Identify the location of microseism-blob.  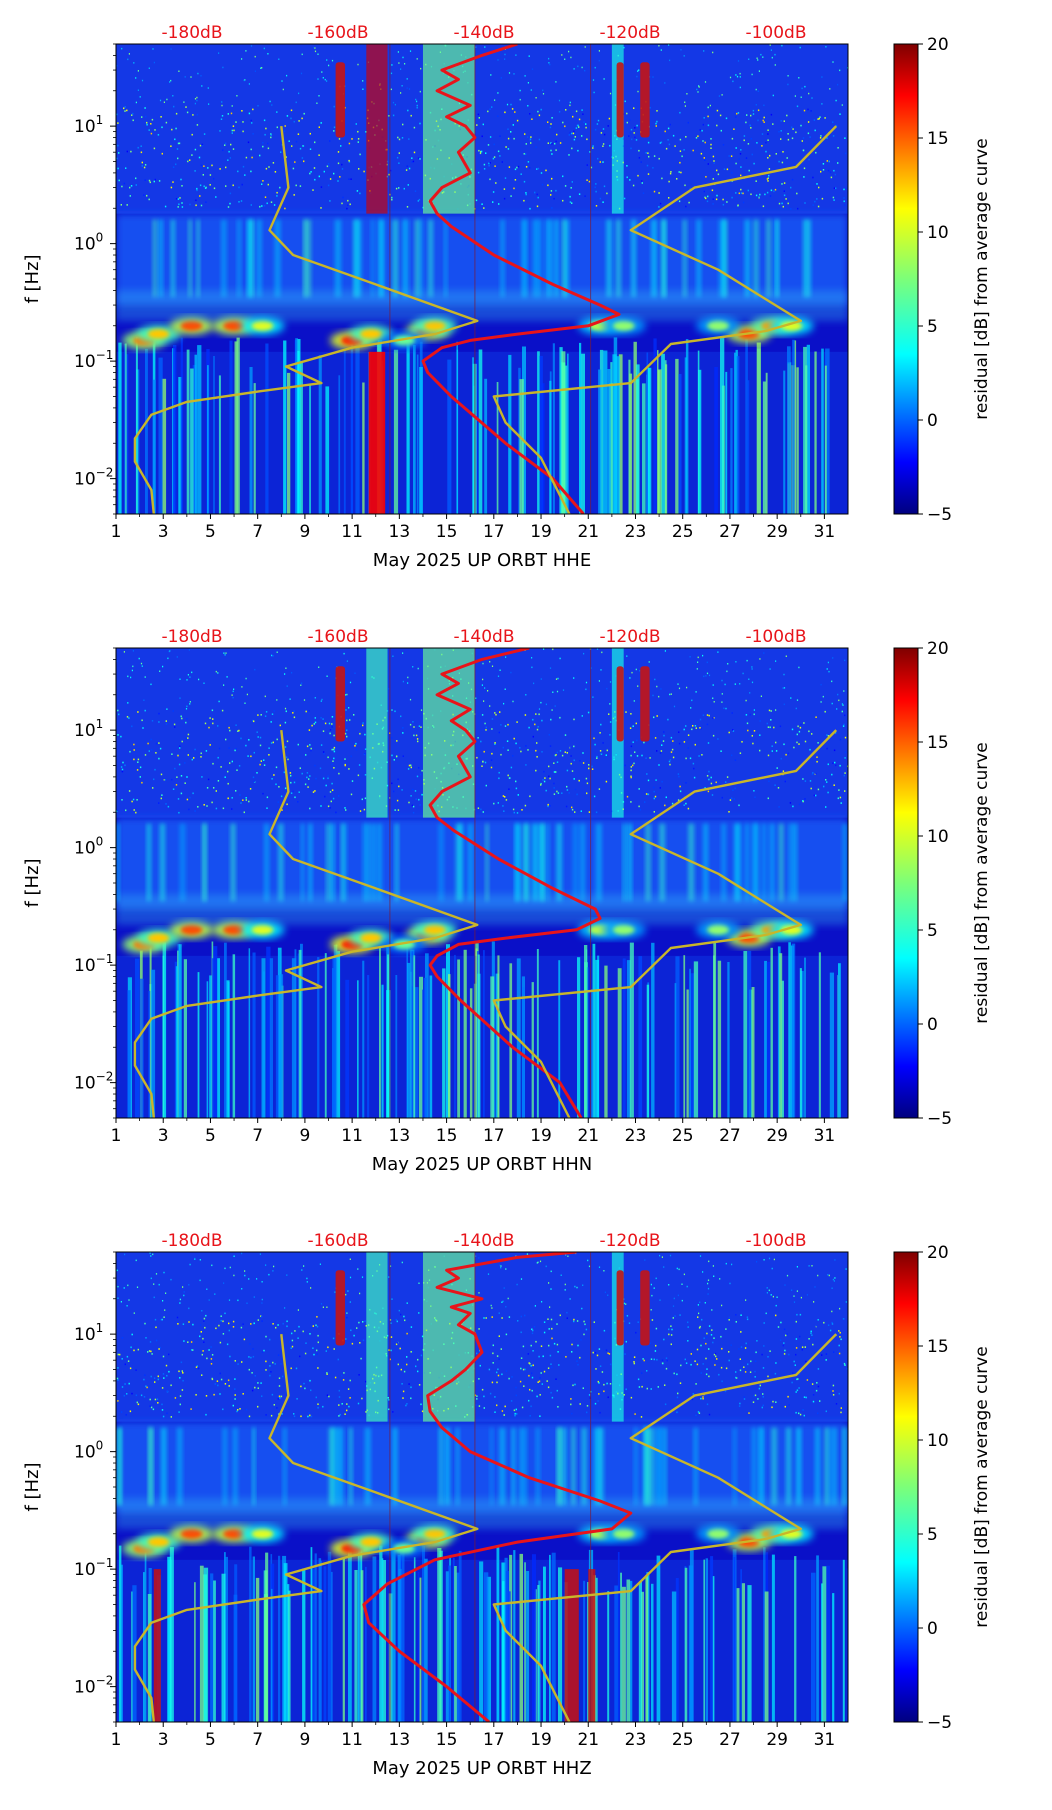
(191, 325).